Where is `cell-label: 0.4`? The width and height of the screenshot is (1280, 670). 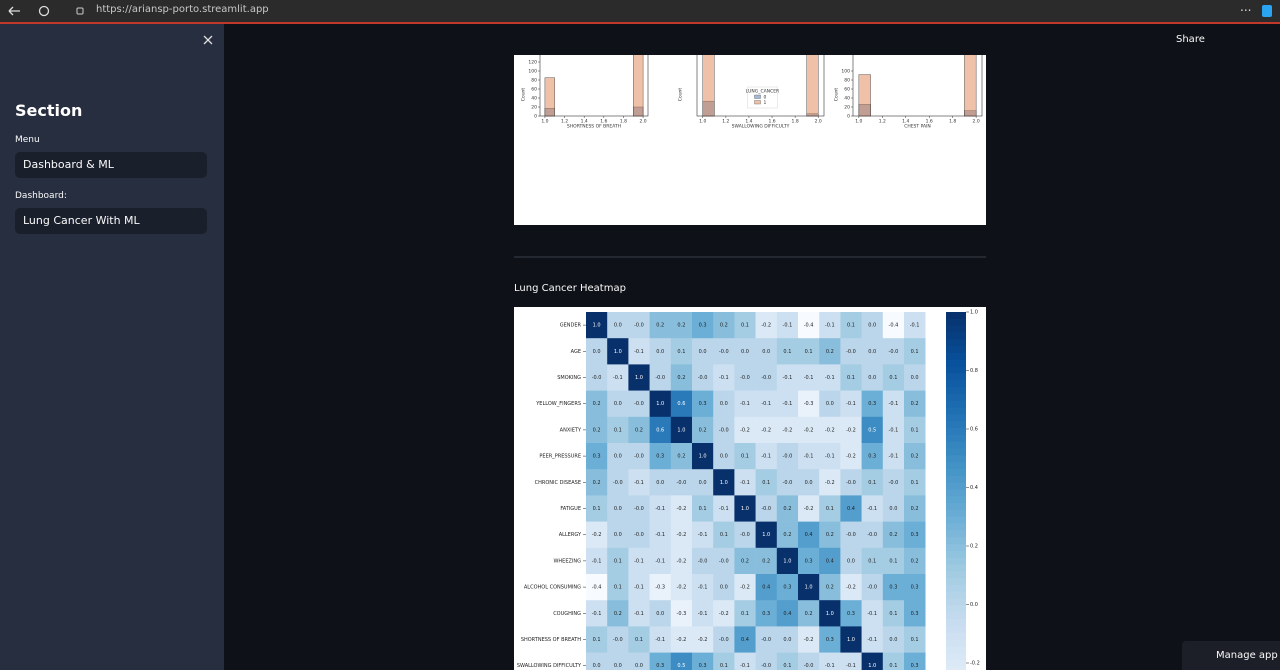 cell-label: 0.4 is located at coordinates (766, 588).